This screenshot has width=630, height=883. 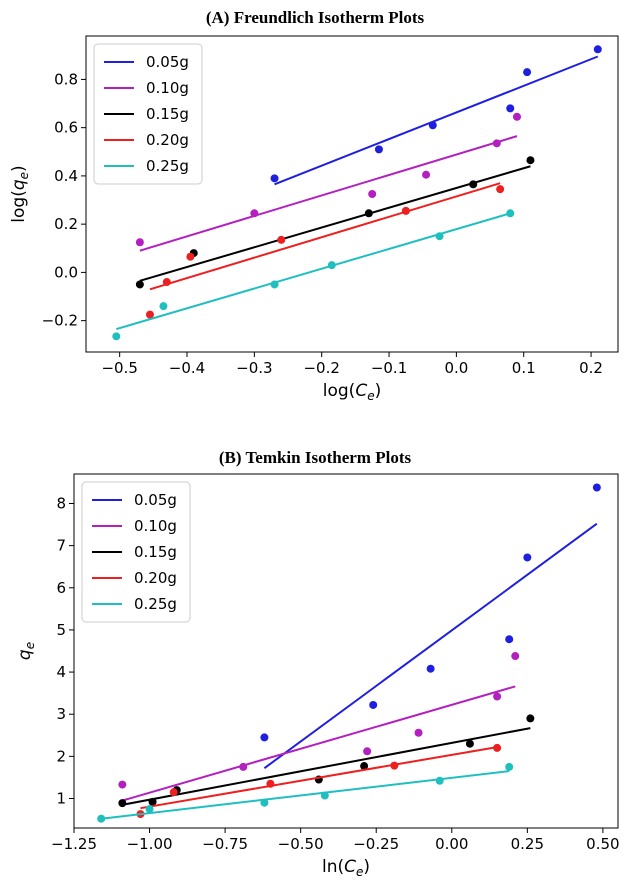 I want to click on x-tick-label: −0.1, so click(x=389, y=368).